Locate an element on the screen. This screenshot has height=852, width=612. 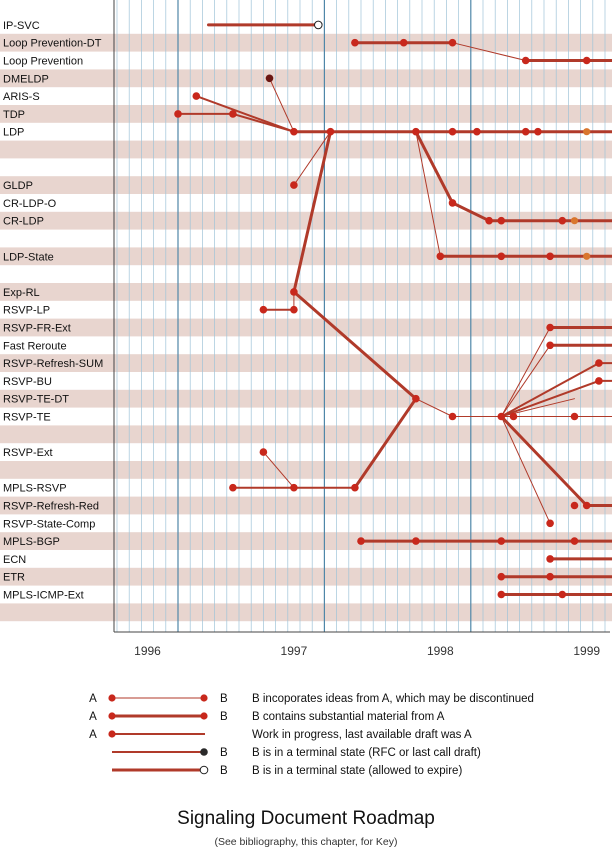
row-label: GLDP is located at coordinates (18, 186).